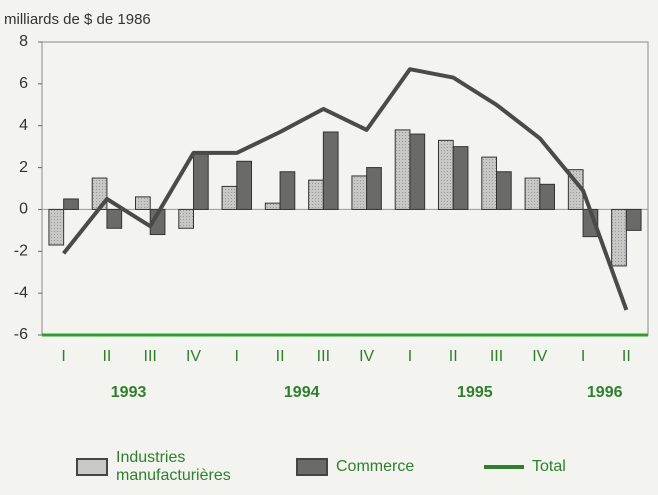  Describe the element at coordinates (173, 466) in the screenshot. I see `legend-label: Industries manufacturières` at that location.